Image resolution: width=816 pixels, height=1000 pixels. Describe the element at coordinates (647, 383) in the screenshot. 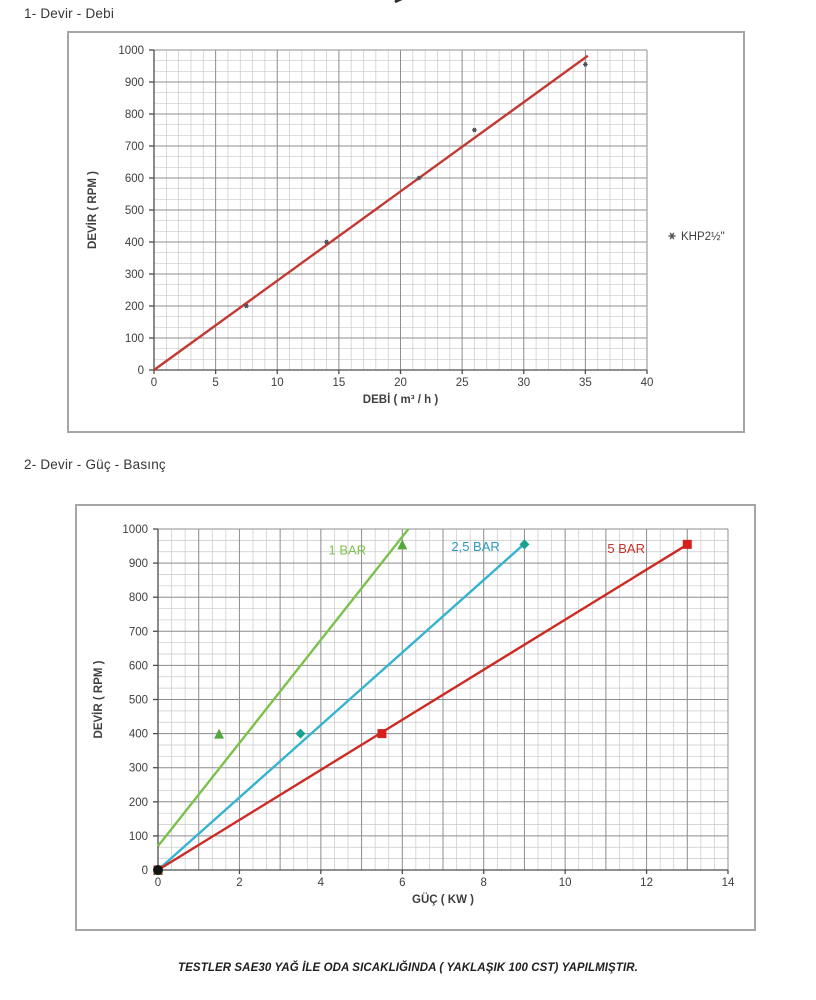

I see `x-tick-label: 40` at that location.